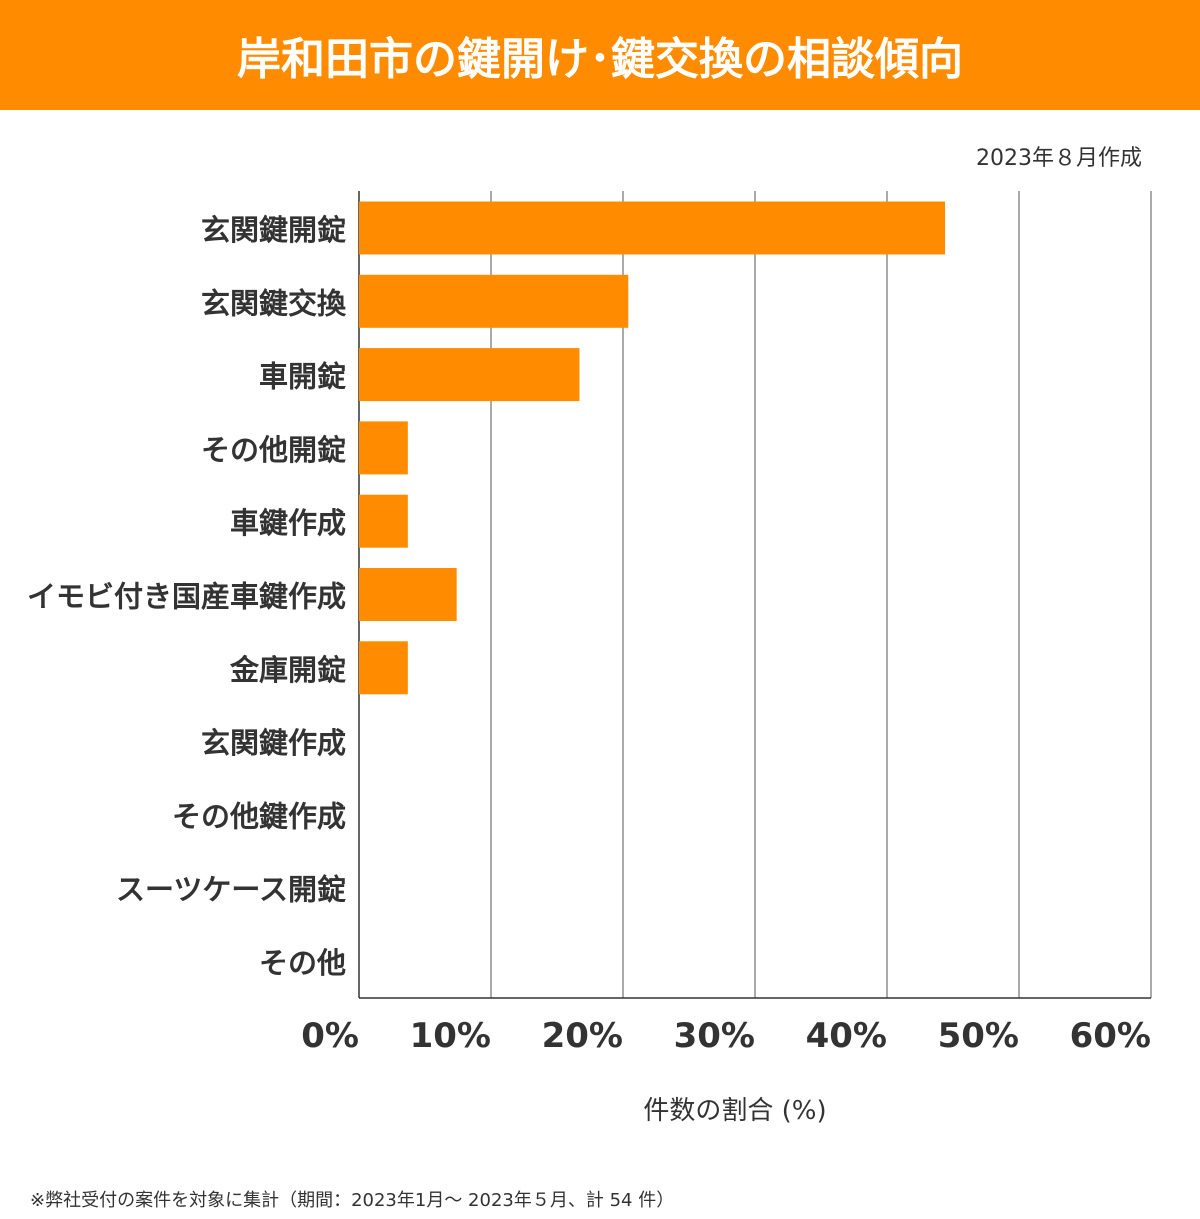 The height and width of the screenshot is (1219, 1200). Describe the element at coordinates (714, 1036) in the screenshot. I see `x-tick-label: 30%` at that location.